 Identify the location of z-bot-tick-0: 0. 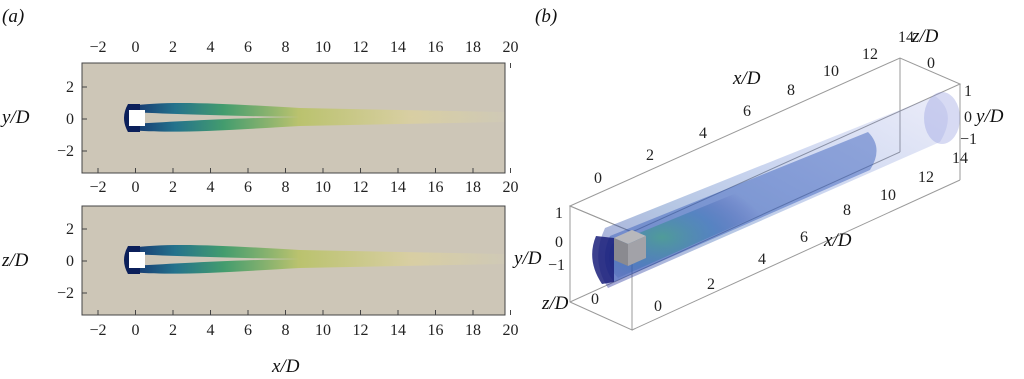
(595, 299).